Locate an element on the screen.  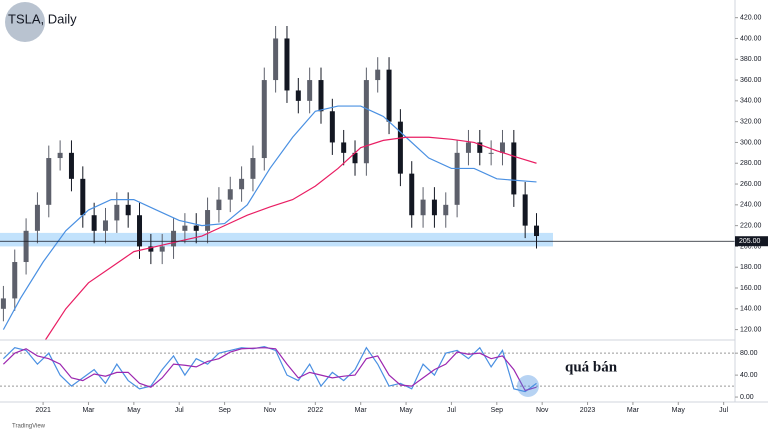
x-tick-label: 2021 is located at coordinates (43, 410).